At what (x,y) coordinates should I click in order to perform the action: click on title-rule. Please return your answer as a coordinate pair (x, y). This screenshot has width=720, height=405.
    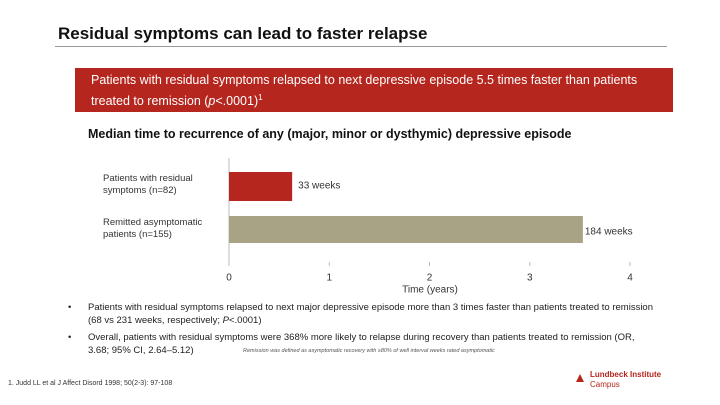
    Looking at the image, I should click on (361, 46).